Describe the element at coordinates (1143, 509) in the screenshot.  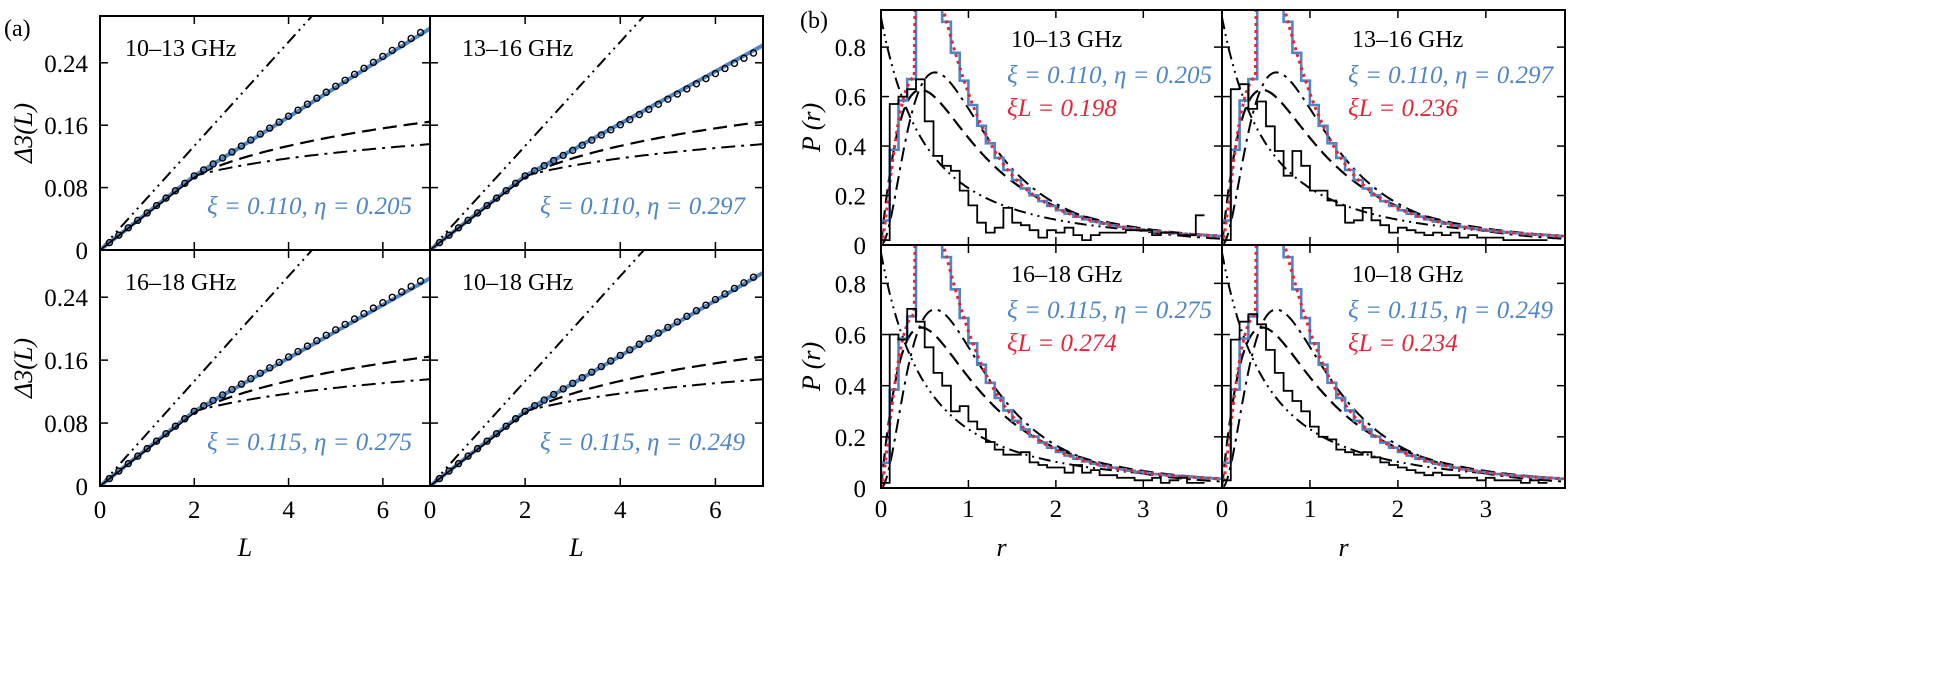
I see `x-tick-label: 3` at that location.